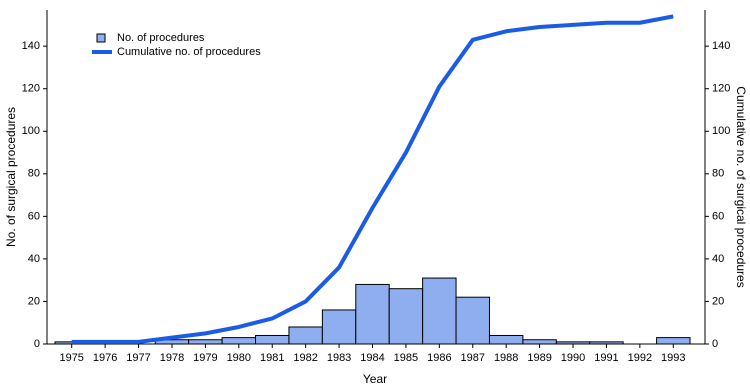 This screenshot has height=392, width=750. What do you see at coordinates (721, 131) in the screenshot?
I see `y2-tick-label: 100` at bounding box center [721, 131].